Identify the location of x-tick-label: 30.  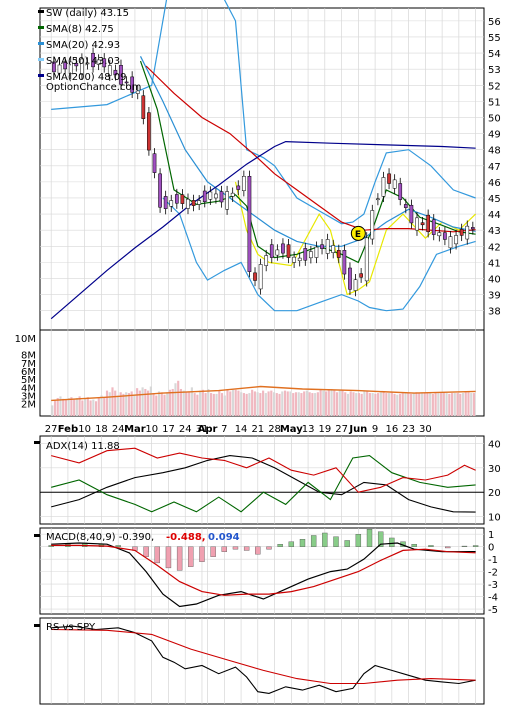
(425, 429).